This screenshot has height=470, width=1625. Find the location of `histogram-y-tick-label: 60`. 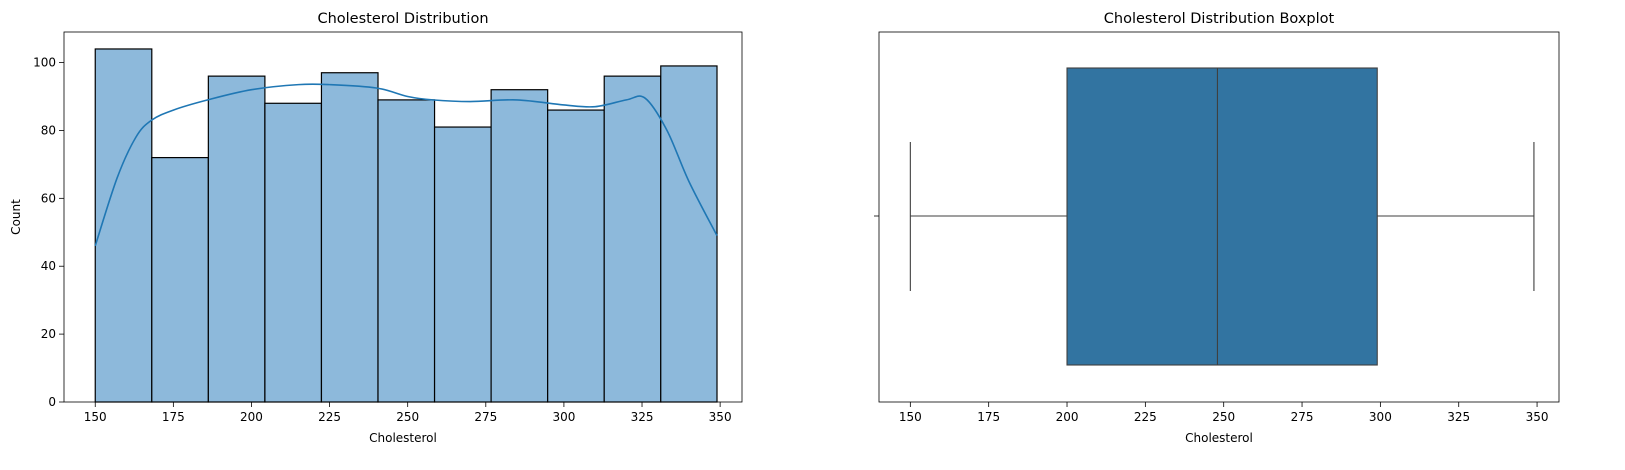

histogram-y-tick-label: 60 is located at coordinates (48, 198).